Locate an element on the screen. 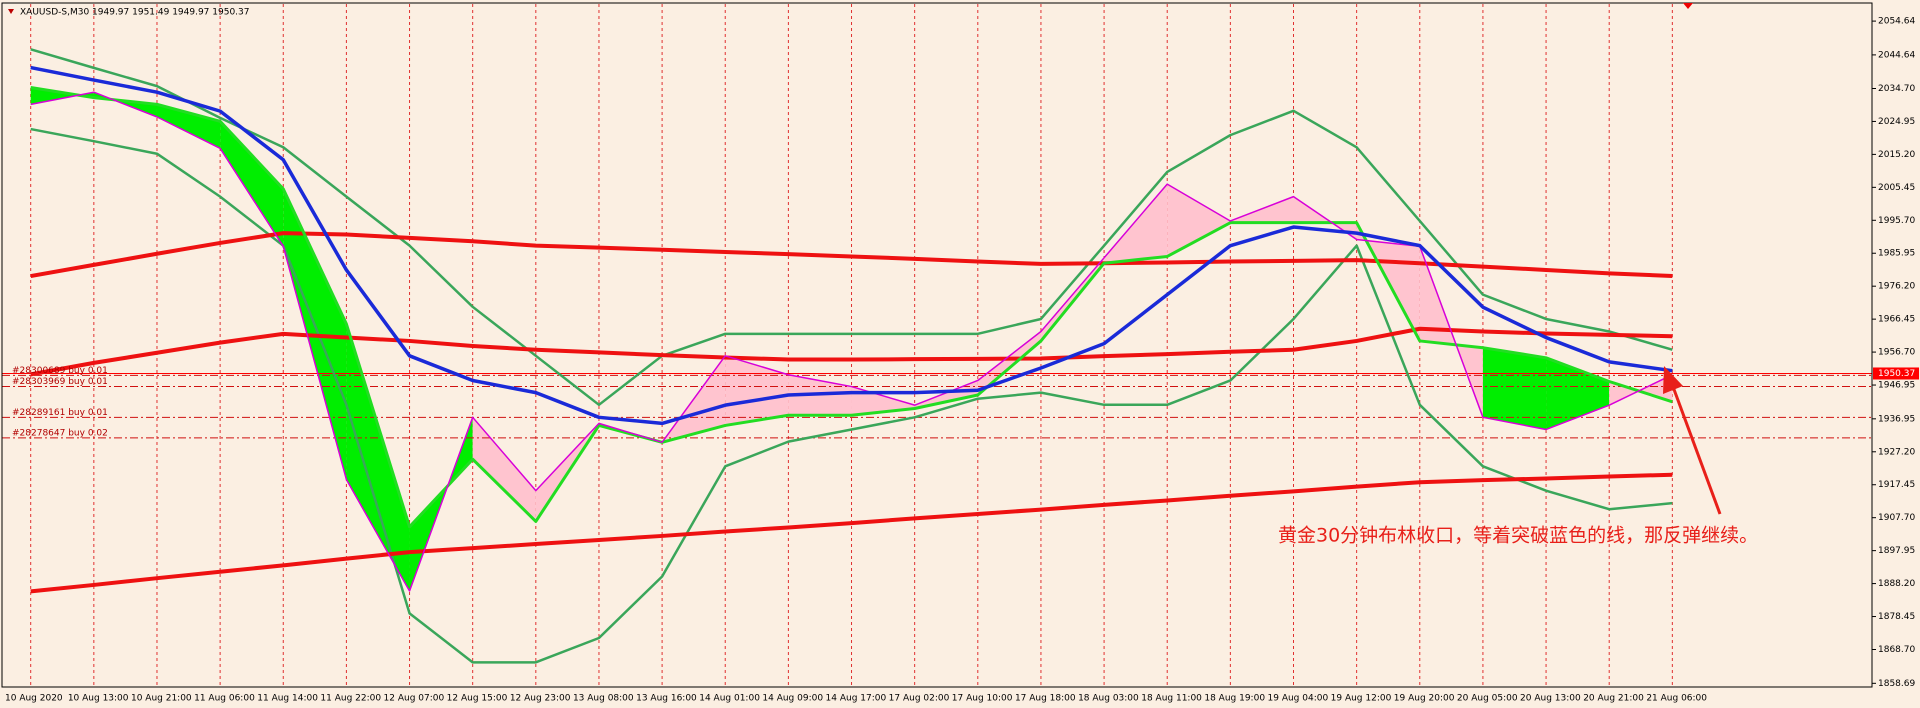 The image size is (1920, 708). y-tick-label: 1907.70 is located at coordinates (1896, 518).